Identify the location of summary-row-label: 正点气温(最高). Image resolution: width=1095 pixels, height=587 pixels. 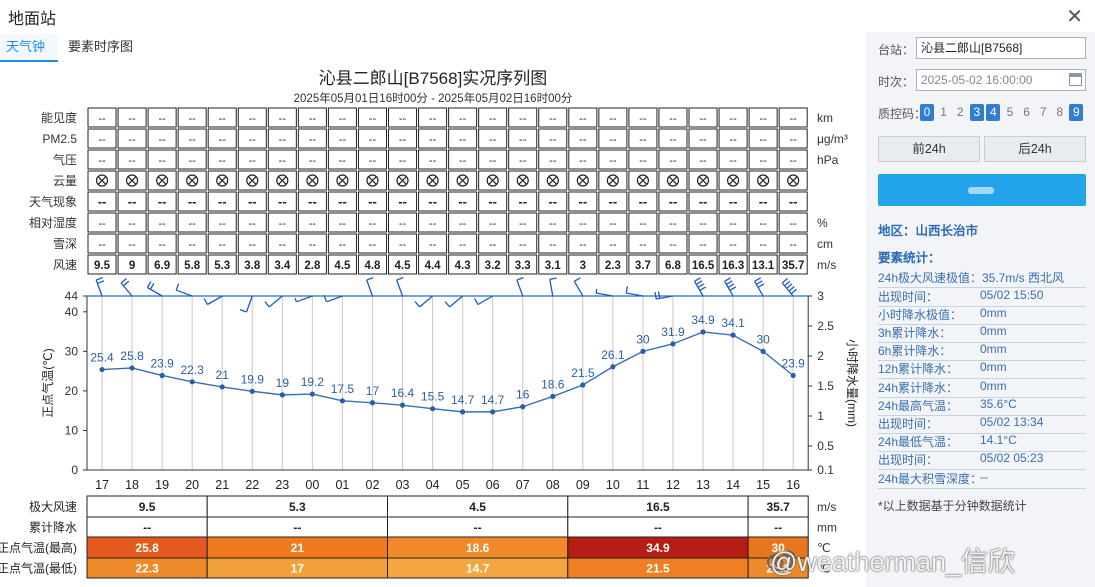
(38, 547).